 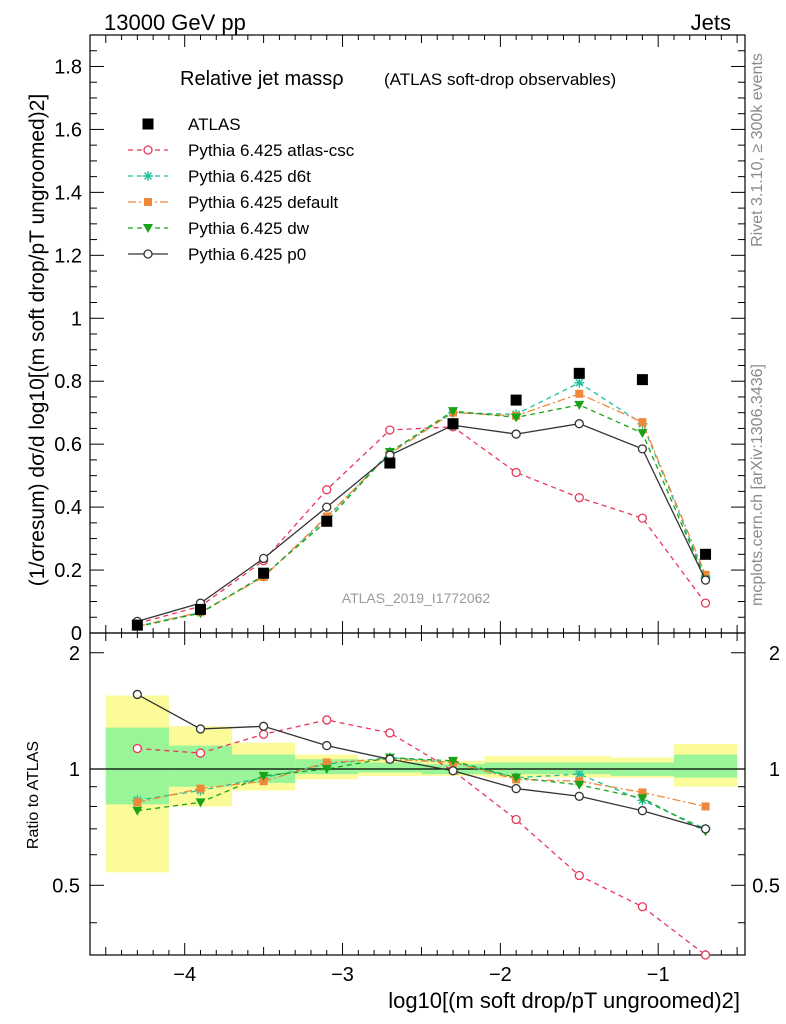 What do you see at coordinates (757, 485) in the screenshot?
I see `source-label: mcplots.cern.ch [arXiv:1306.3436]` at bounding box center [757, 485].